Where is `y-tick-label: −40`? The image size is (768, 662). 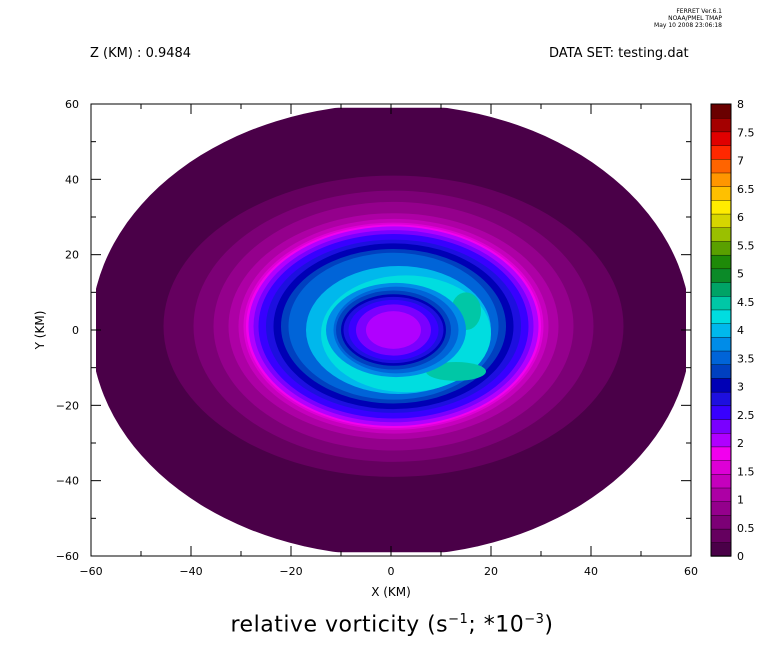 y-tick-label: −40 is located at coordinates (67, 481).